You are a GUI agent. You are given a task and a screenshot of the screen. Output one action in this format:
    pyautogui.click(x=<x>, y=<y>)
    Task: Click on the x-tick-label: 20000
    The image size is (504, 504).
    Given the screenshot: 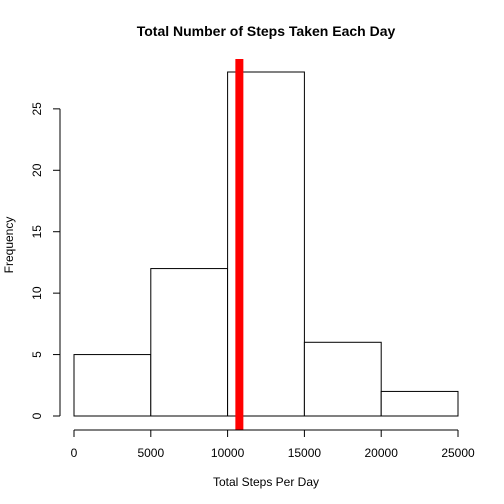 What is the action you would take?
    pyautogui.click(x=382, y=453)
    